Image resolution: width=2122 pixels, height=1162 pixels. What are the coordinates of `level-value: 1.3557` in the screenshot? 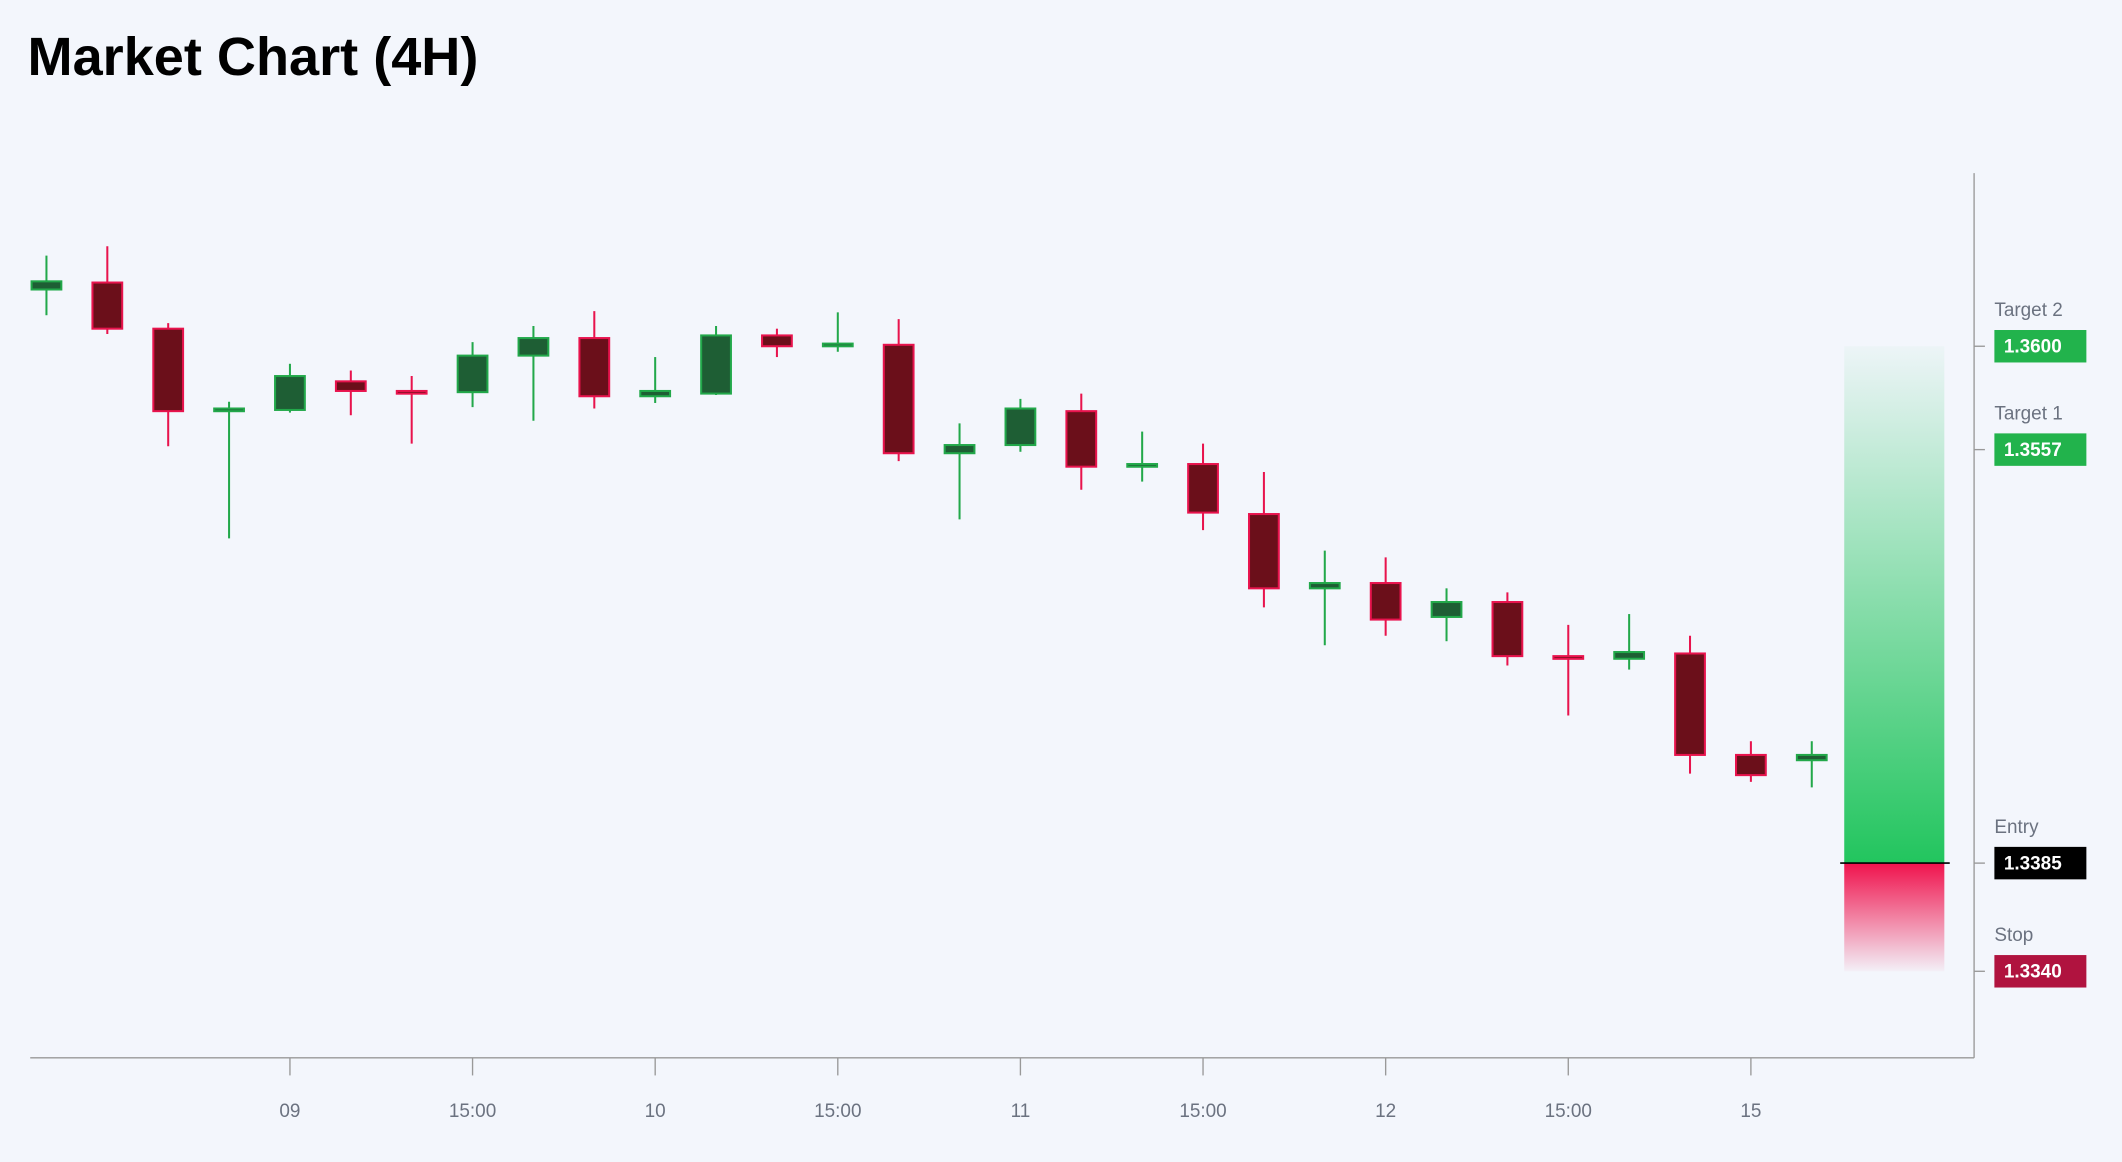 It's located at (2033, 450).